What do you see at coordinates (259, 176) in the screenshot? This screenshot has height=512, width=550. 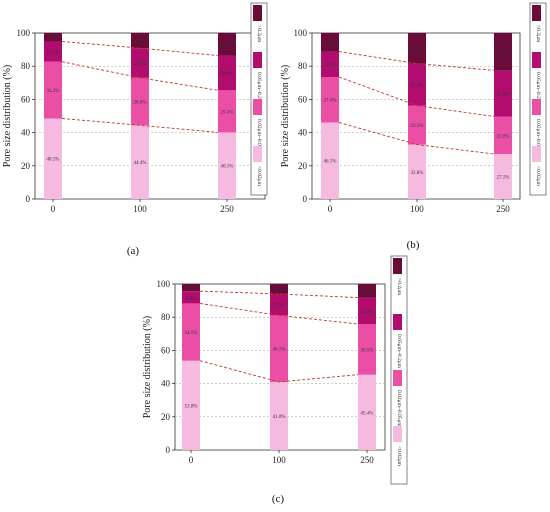 I see `panel-a-legend-label: <0.02μm` at bounding box center [259, 176].